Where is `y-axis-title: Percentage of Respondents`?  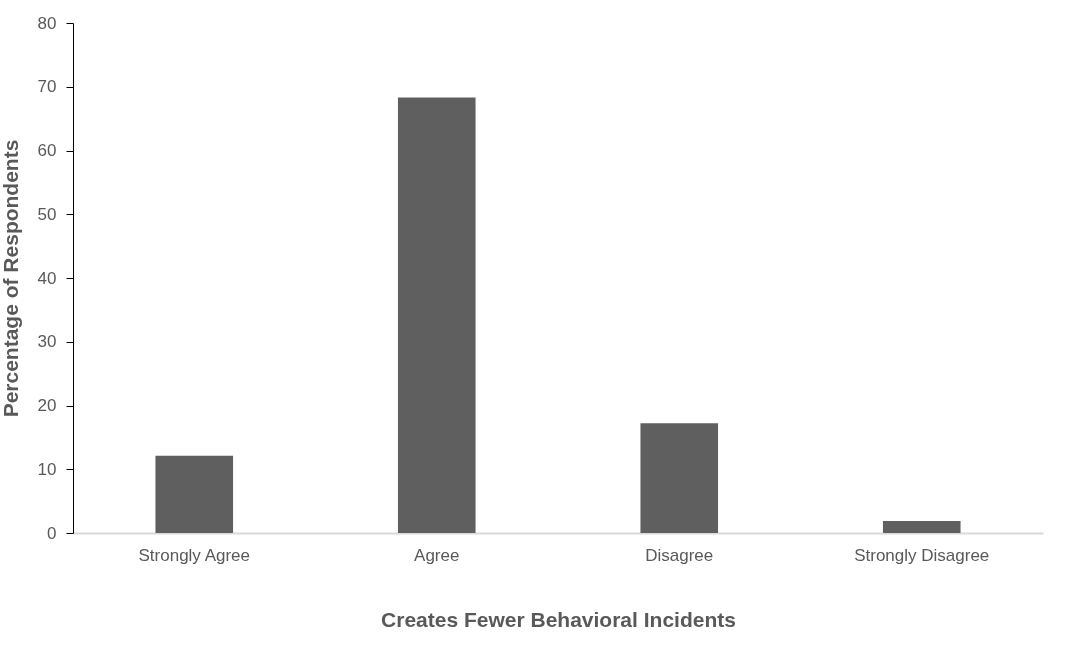
y-axis-title: Percentage of Respondents is located at coordinates (11, 278).